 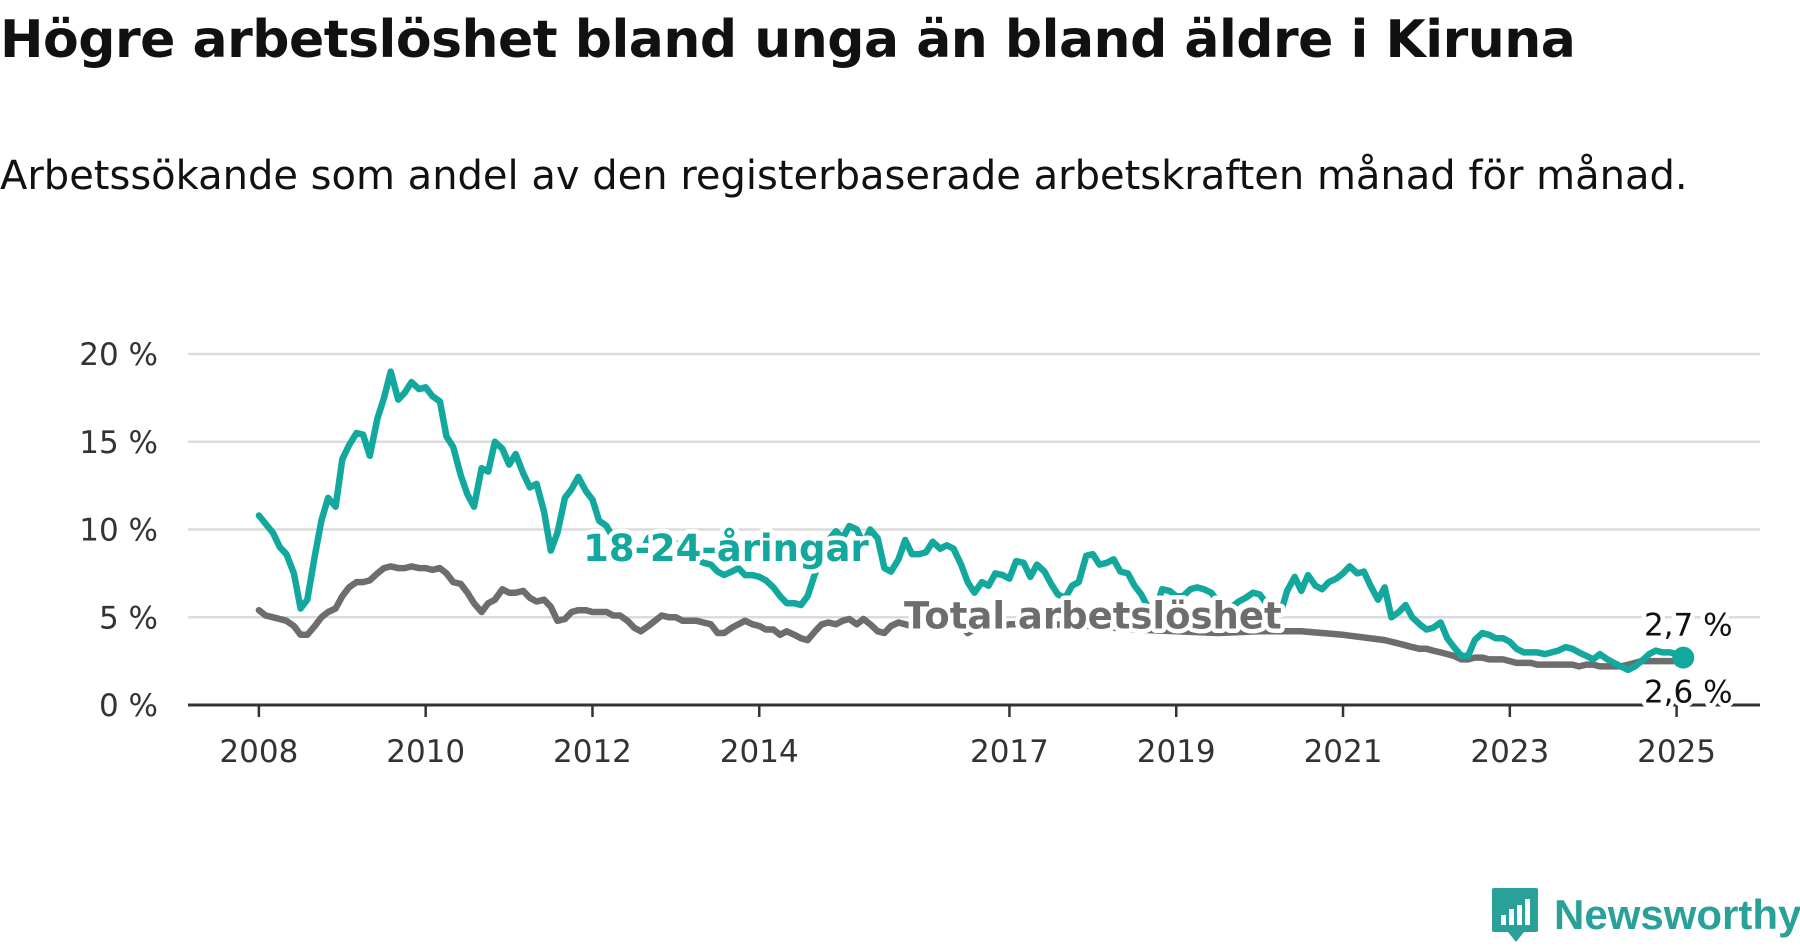 I want to click on end-value-label-halo: 2,6 %, so click(x=1688, y=692).